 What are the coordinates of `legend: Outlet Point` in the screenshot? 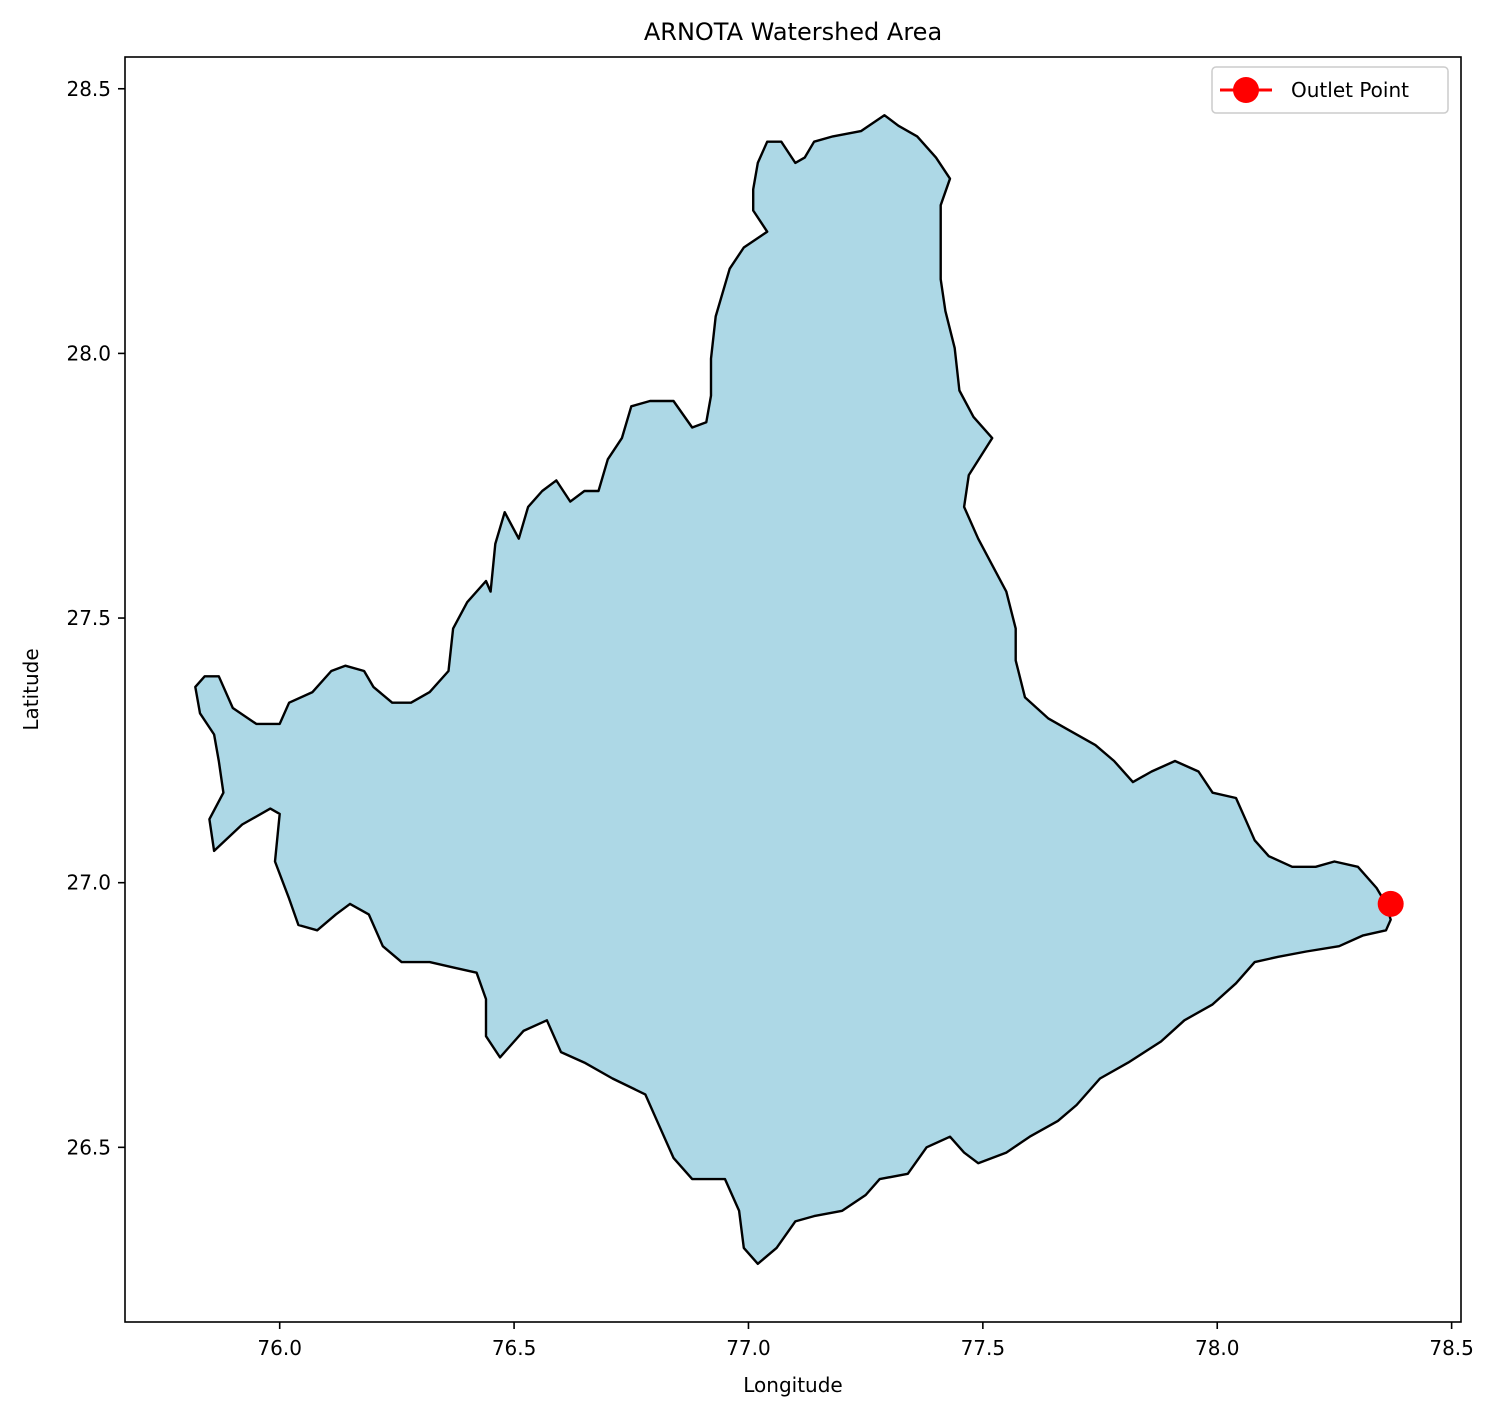 It's located at (1330, 90).